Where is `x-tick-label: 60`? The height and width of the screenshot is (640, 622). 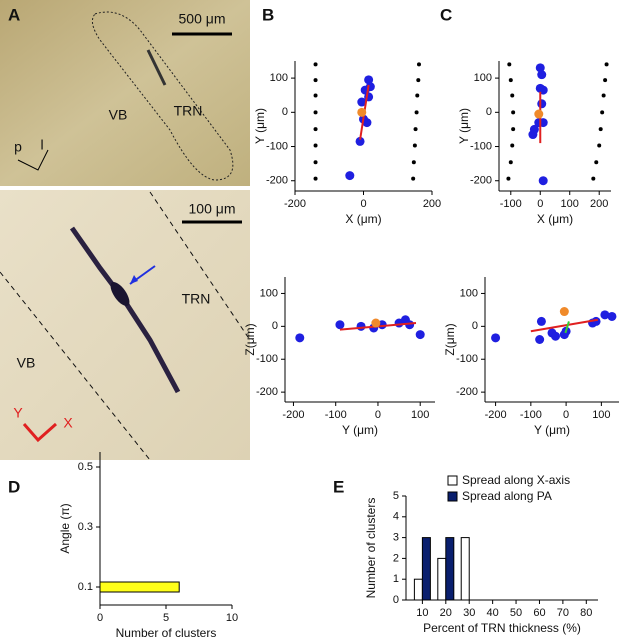
x-tick-label: 60 is located at coordinates (539, 613).